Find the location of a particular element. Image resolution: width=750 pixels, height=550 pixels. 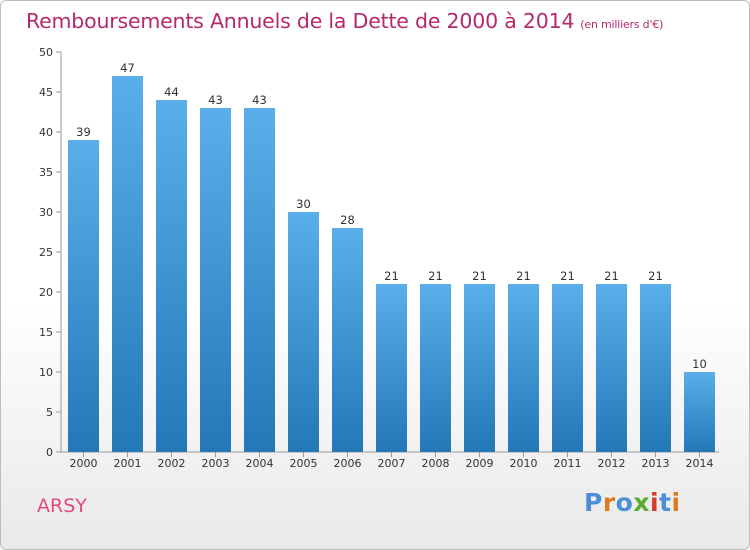

bar-value-label: 28 is located at coordinates (347, 220).